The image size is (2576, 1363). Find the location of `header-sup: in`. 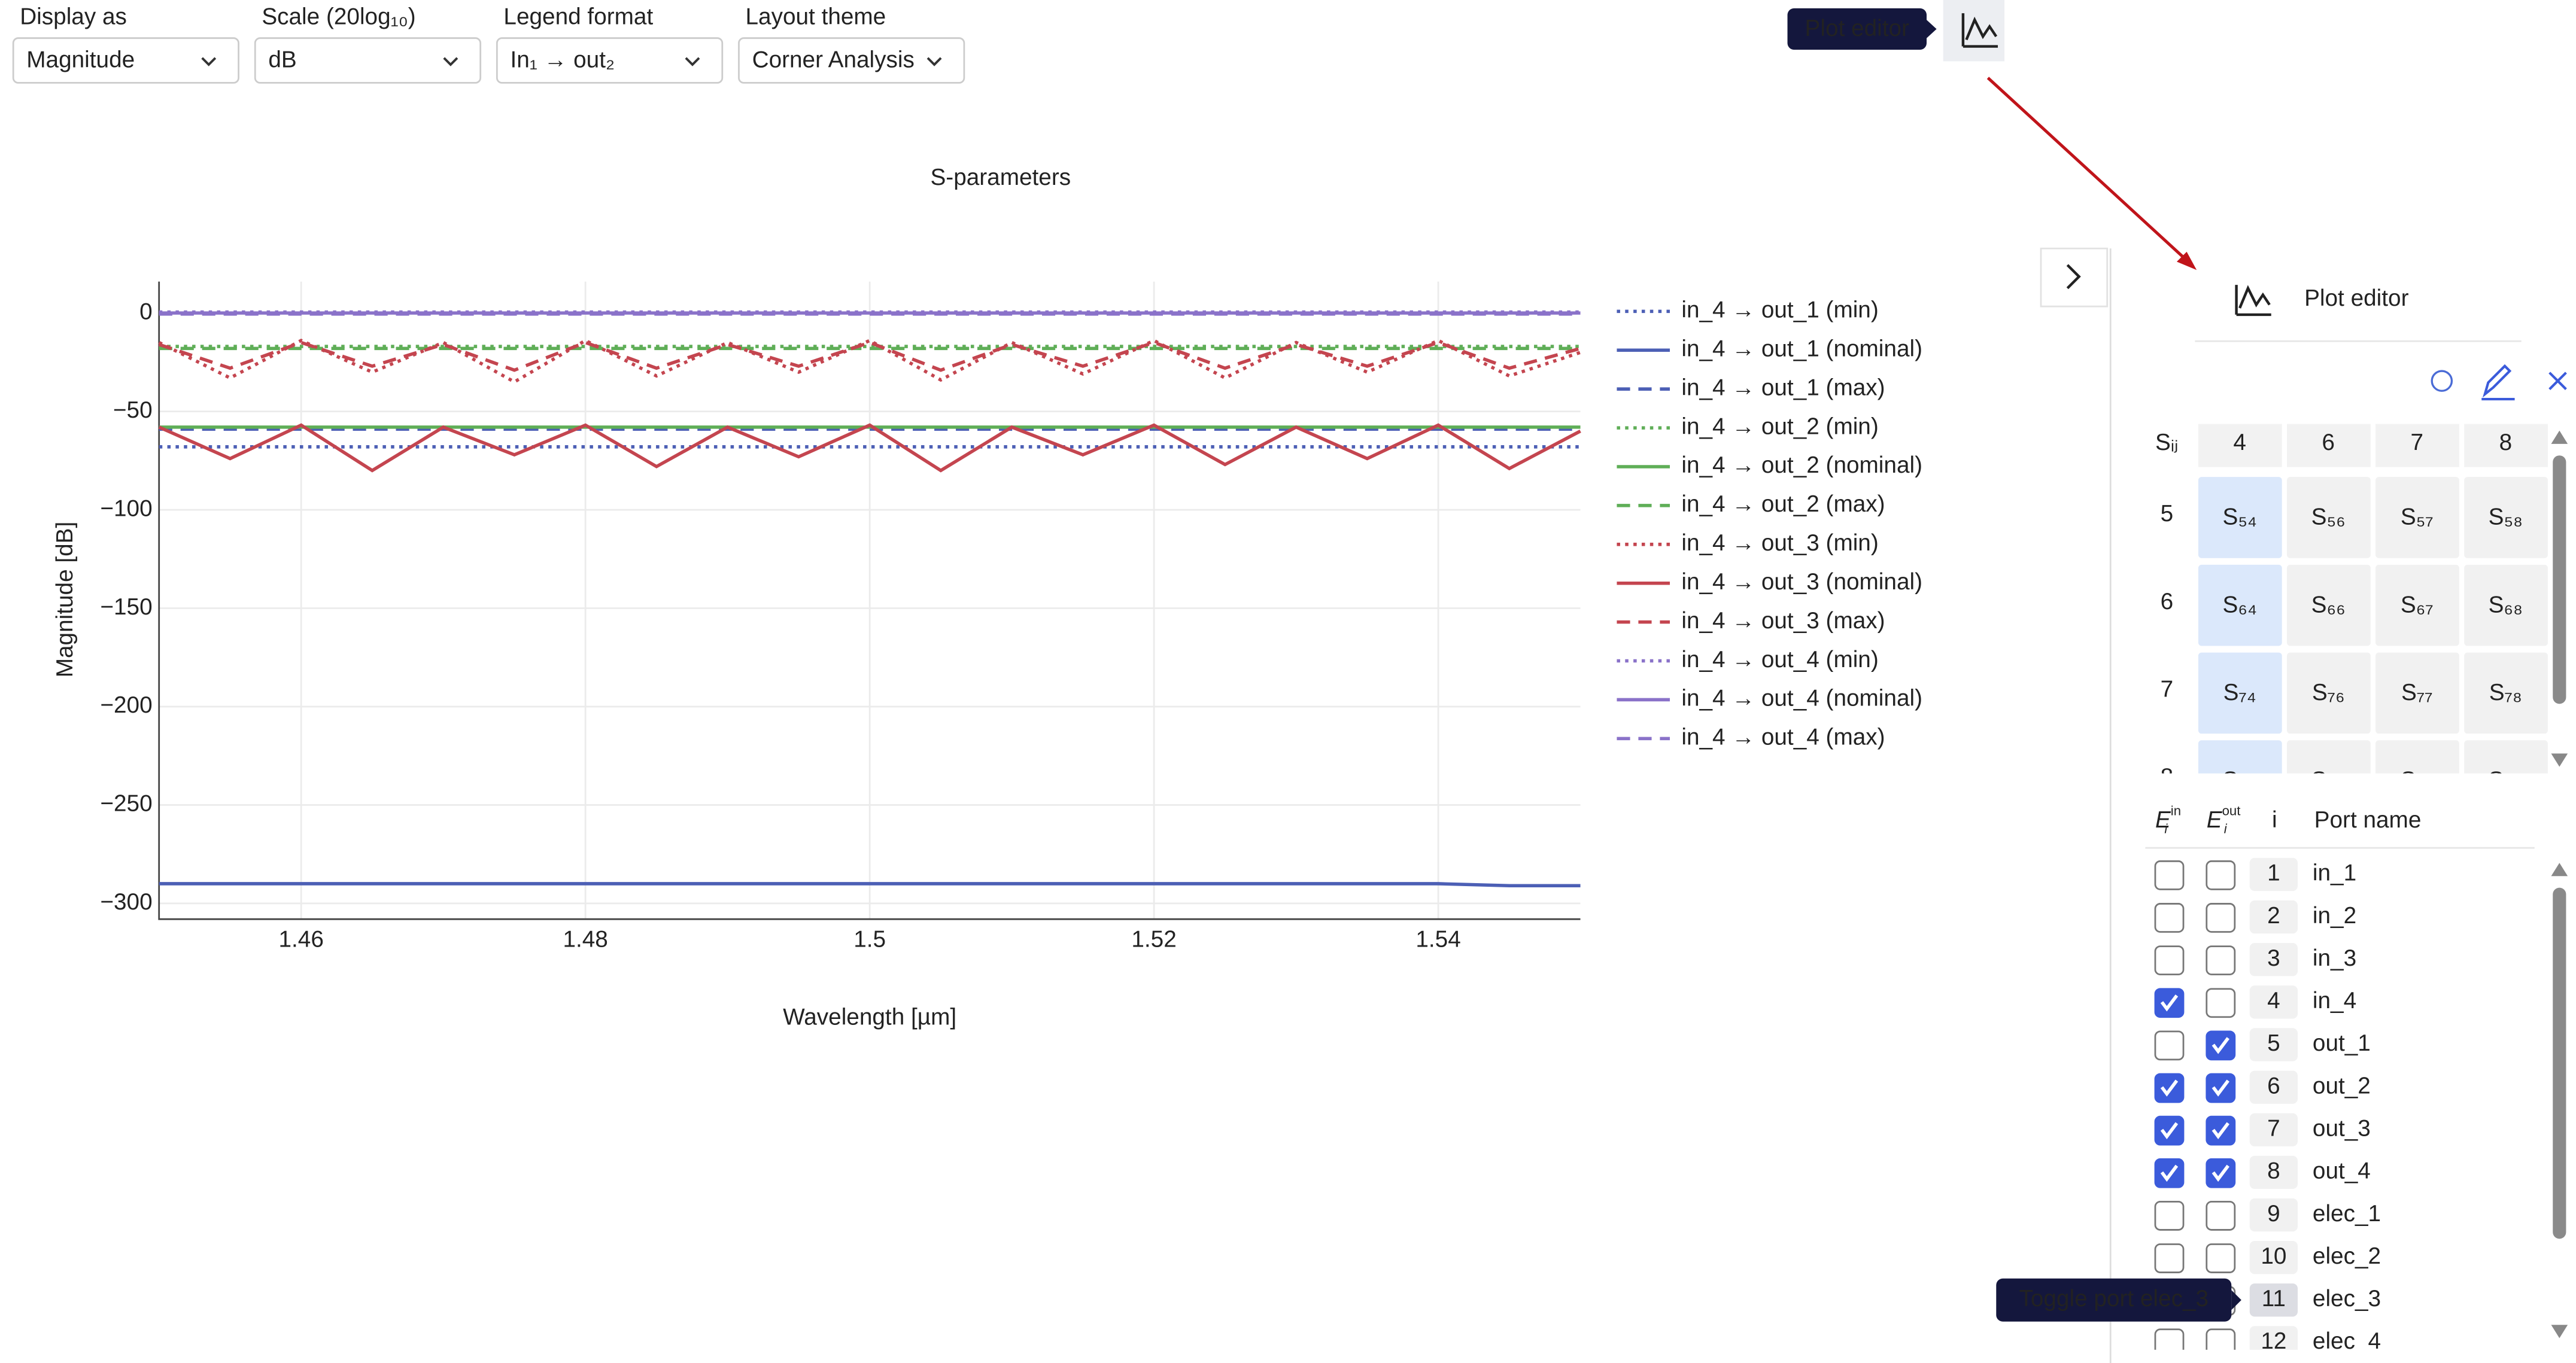

header-sup: in is located at coordinates (2176, 810).